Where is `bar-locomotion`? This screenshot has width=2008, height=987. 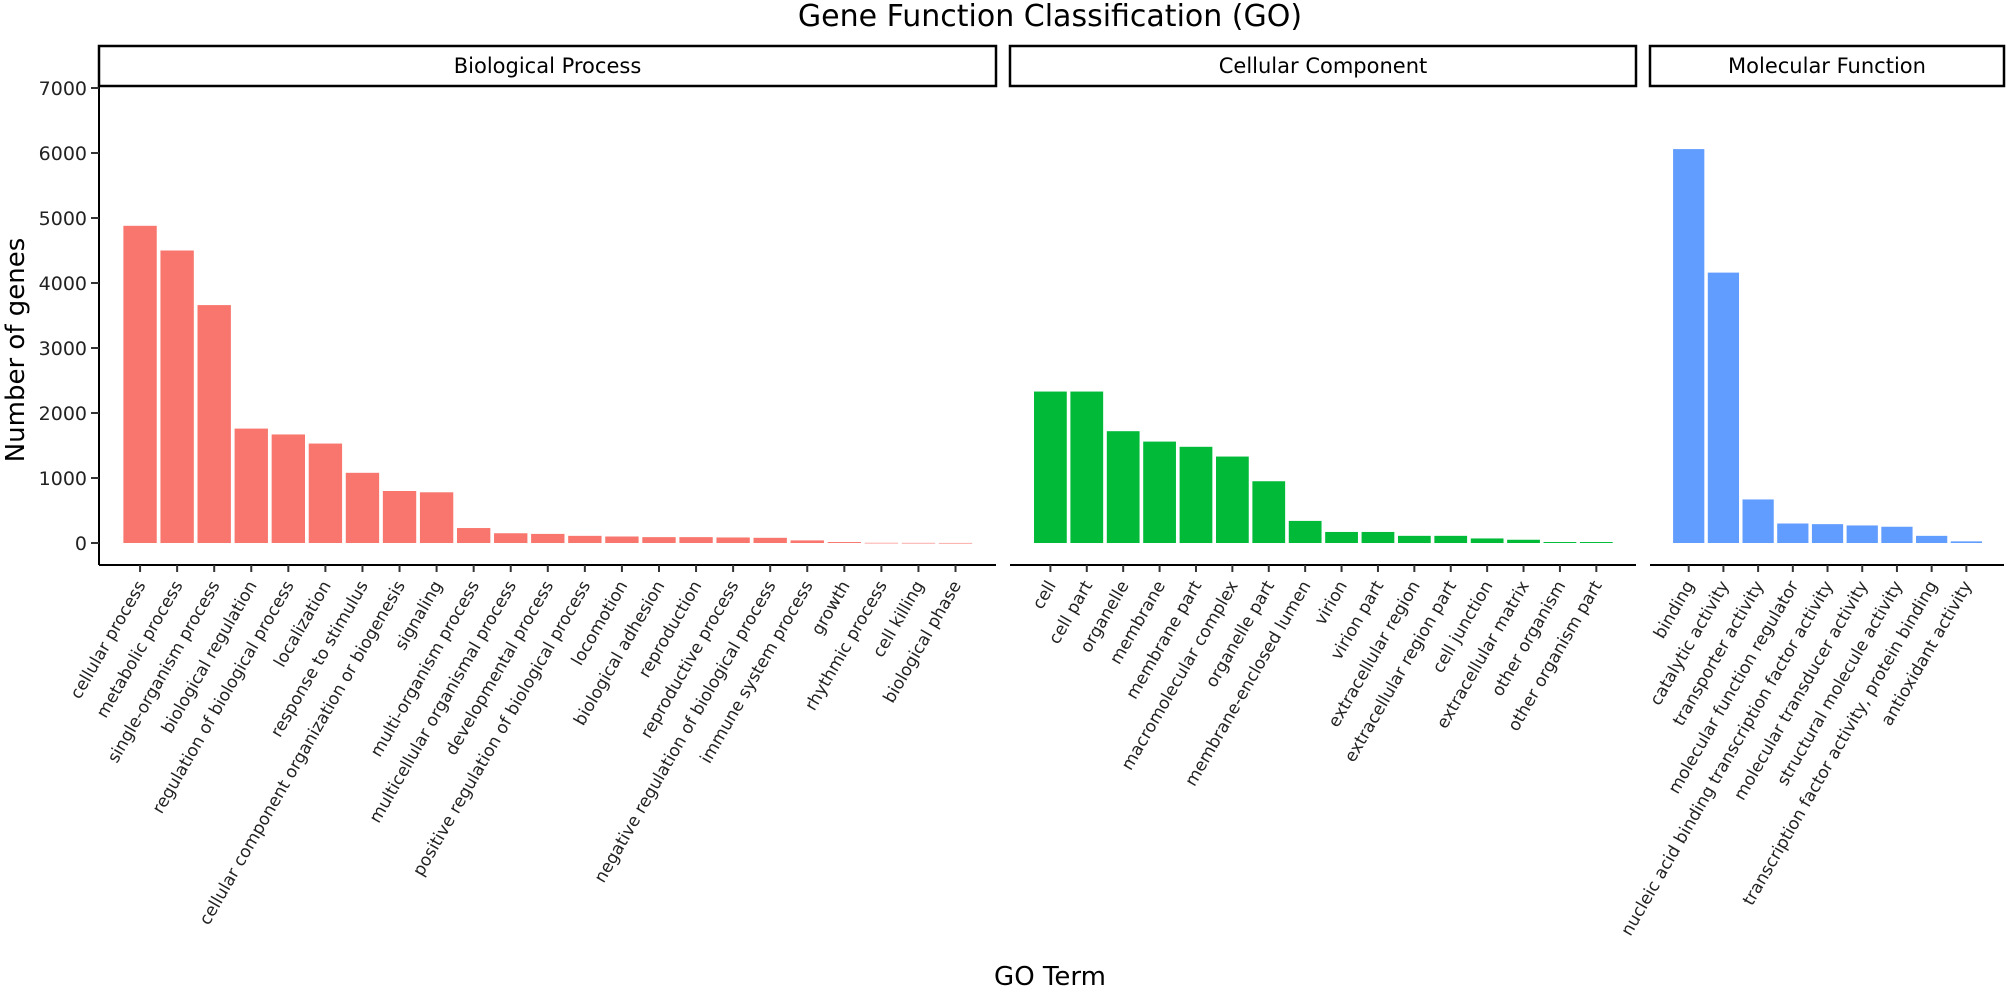 bar-locomotion is located at coordinates (622, 539).